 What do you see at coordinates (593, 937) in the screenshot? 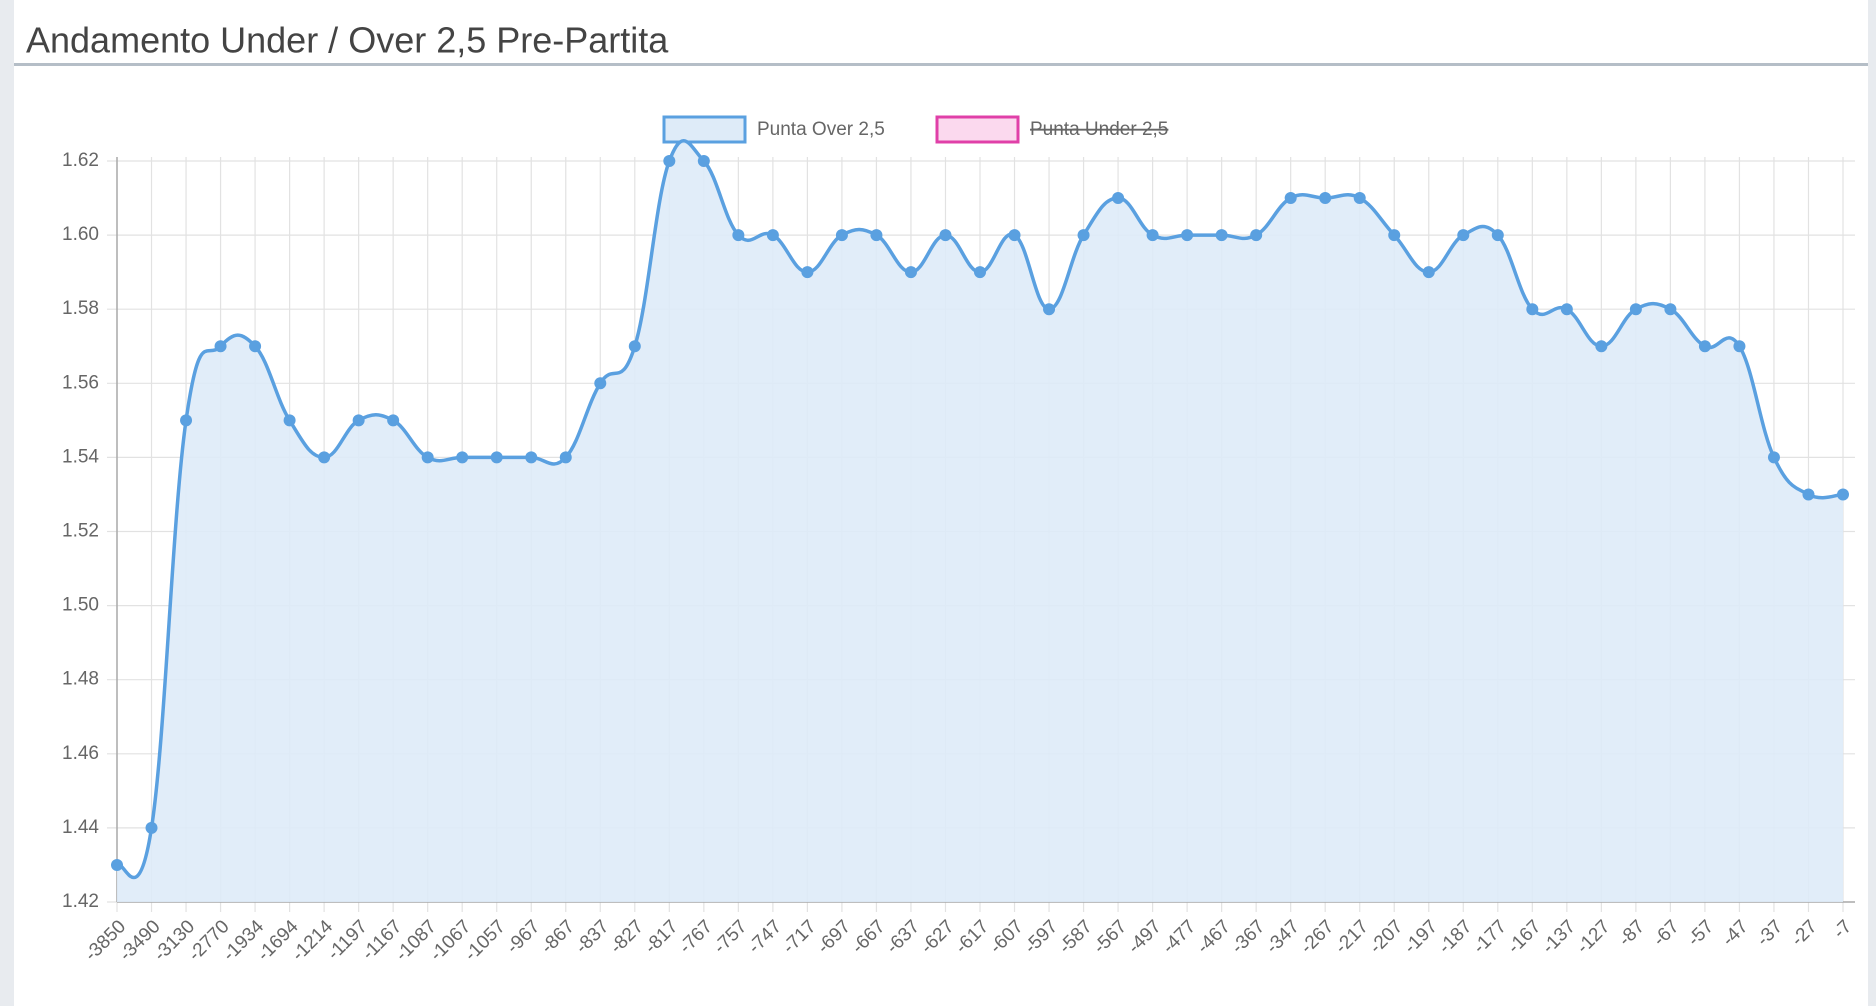
I see `x-tick-label: -837` at bounding box center [593, 937].